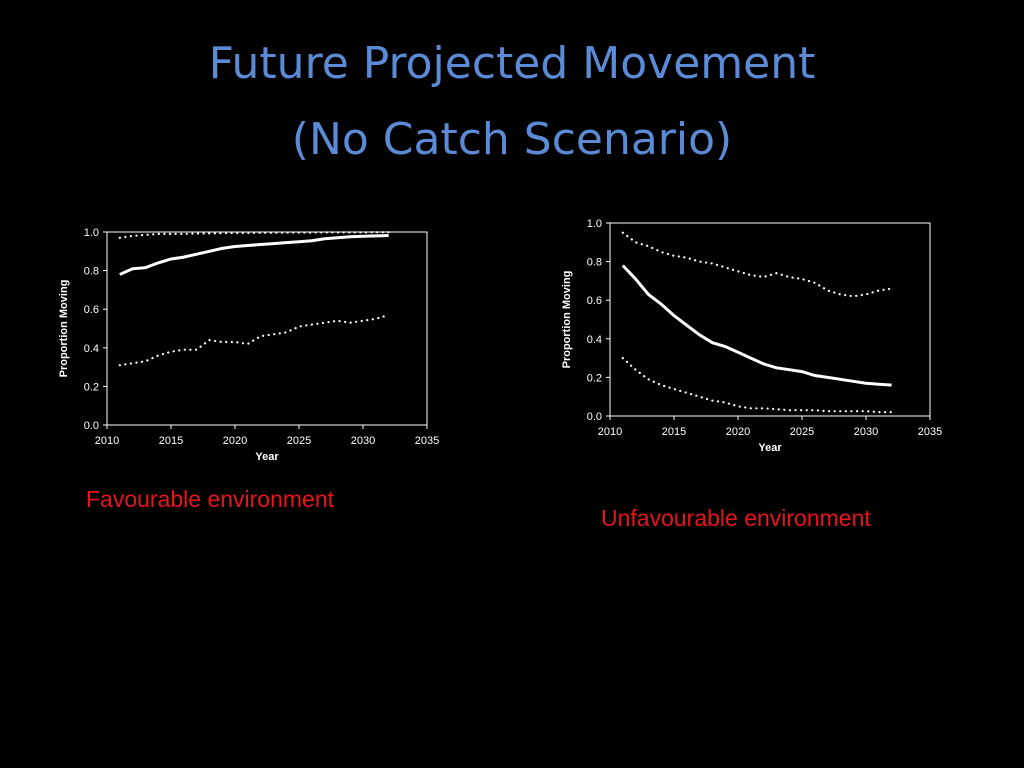 This screenshot has width=1024, height=768. What do you see at coordinates (512, 139) in the screenshot?
I see `slide-title-line-2: (No Catch Scenario)` at bounding box center [512, 139].